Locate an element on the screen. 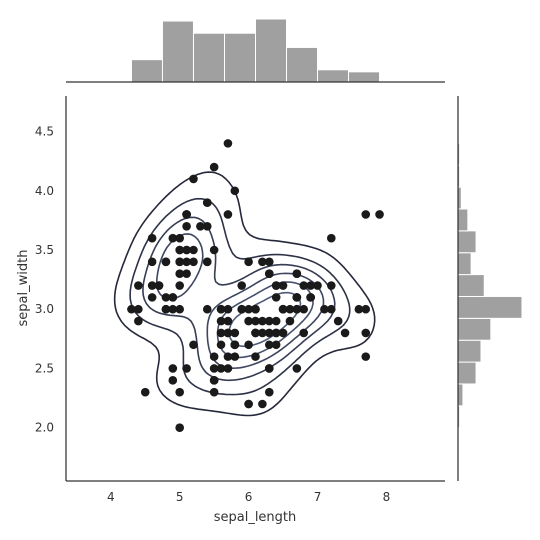 This screenshot has width=540, height=540. x-tick-label: 4 is located at coordinates (111, 497).